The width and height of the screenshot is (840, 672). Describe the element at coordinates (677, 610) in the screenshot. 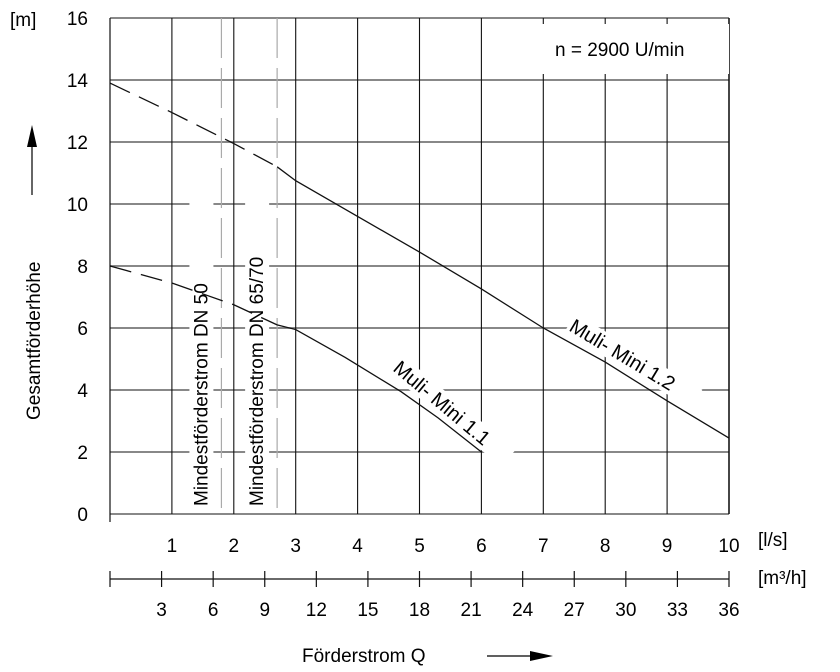

I see `x2-tick-label: 33` at that location.